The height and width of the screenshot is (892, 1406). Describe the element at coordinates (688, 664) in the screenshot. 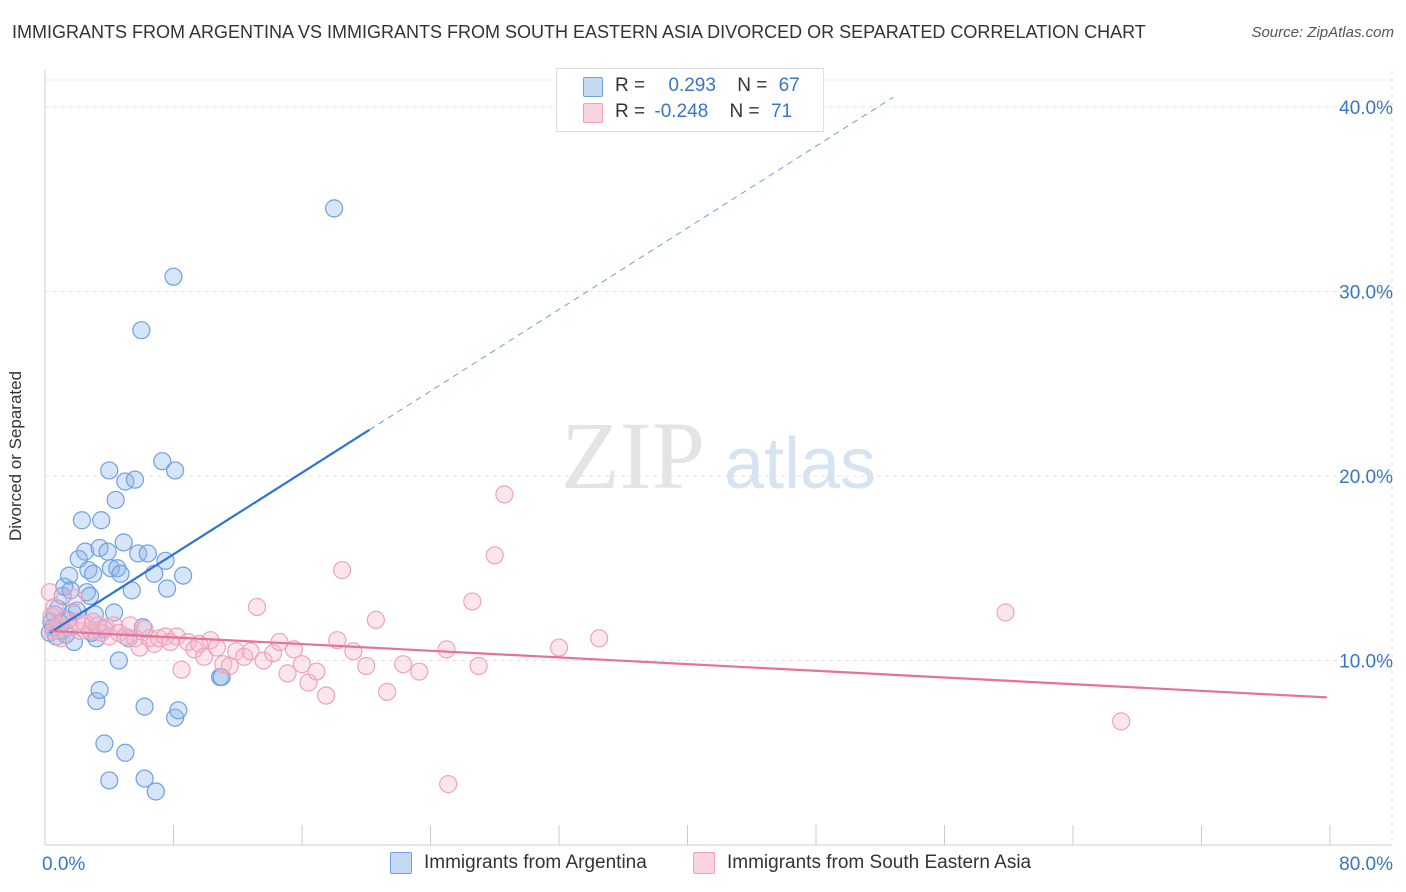

I see `trend-line-sea` at that location.